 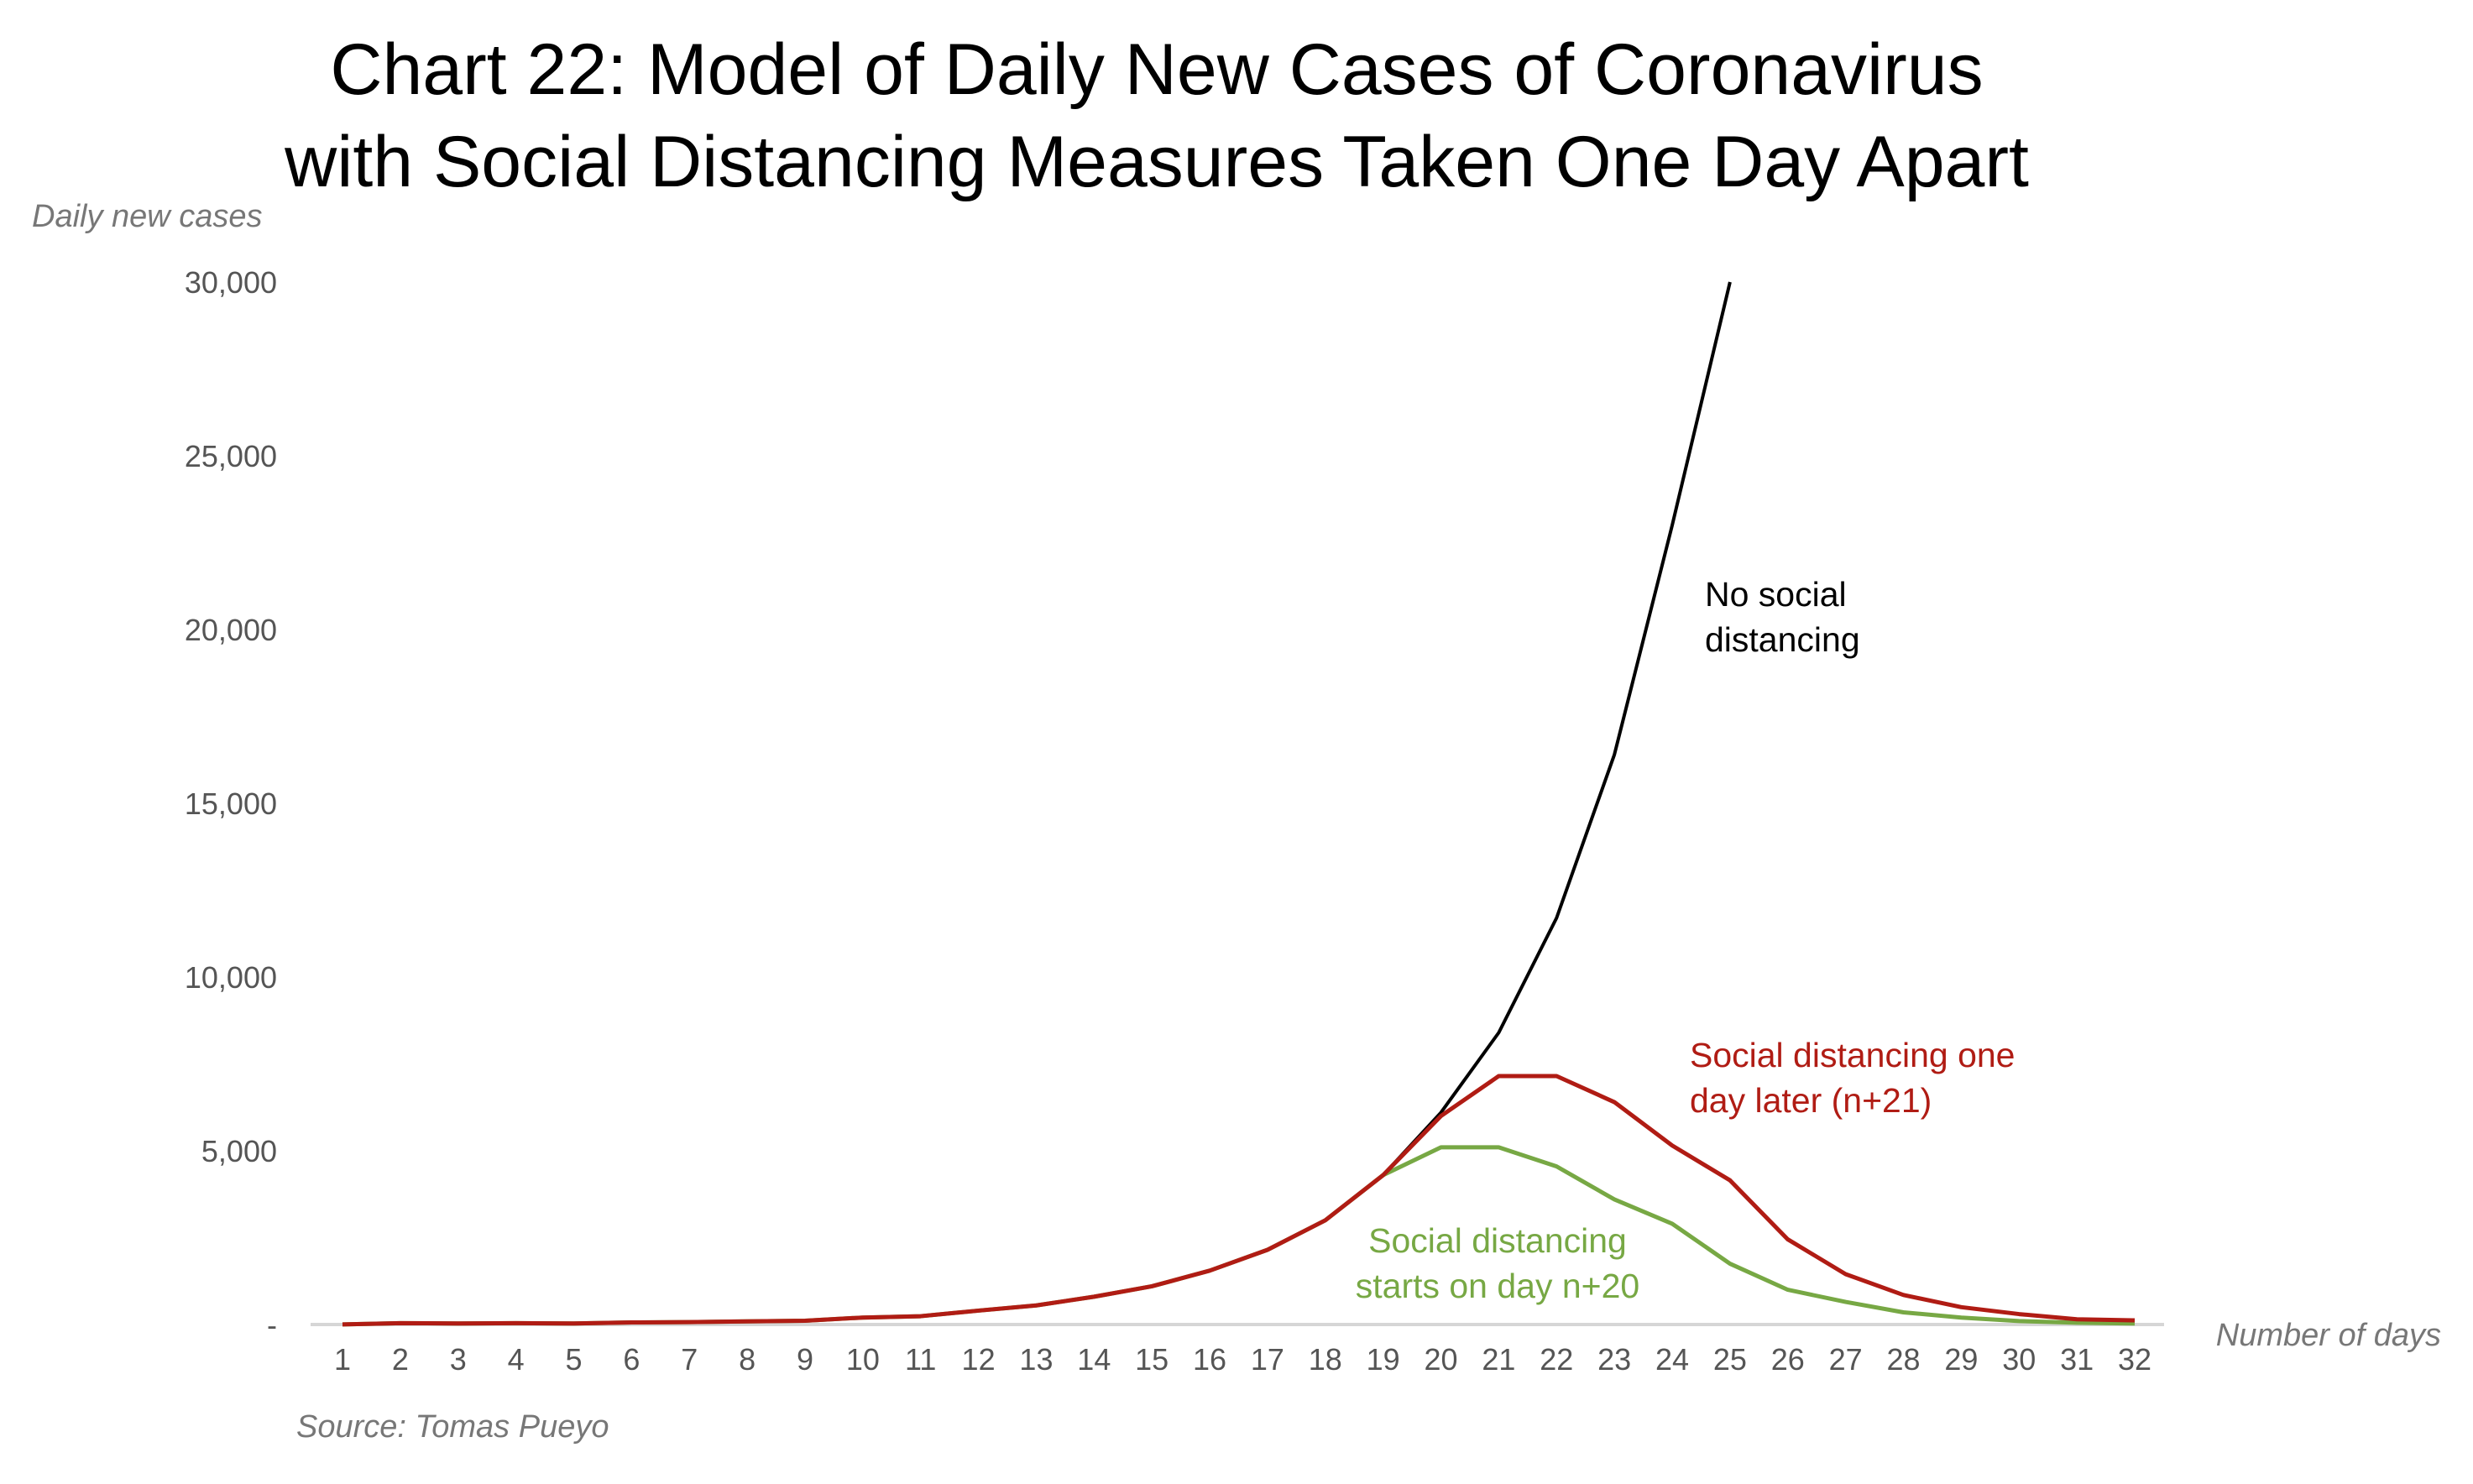 I want to click on x-tick-label: 12, so click(x=979, y=1359).